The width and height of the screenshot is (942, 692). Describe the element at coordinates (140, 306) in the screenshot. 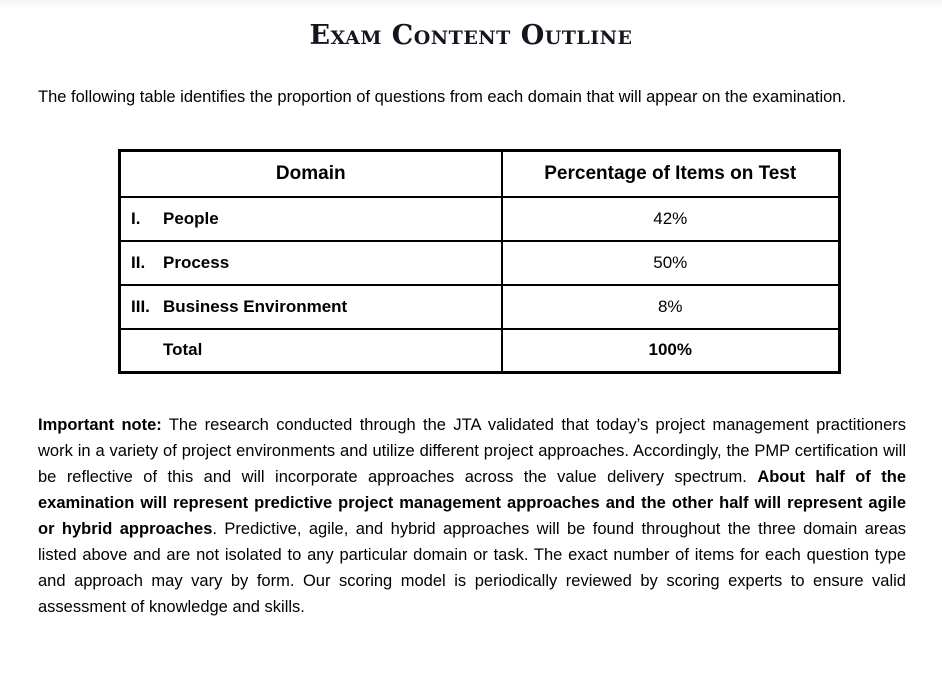

I see `domain-numeral: III.` at that location.